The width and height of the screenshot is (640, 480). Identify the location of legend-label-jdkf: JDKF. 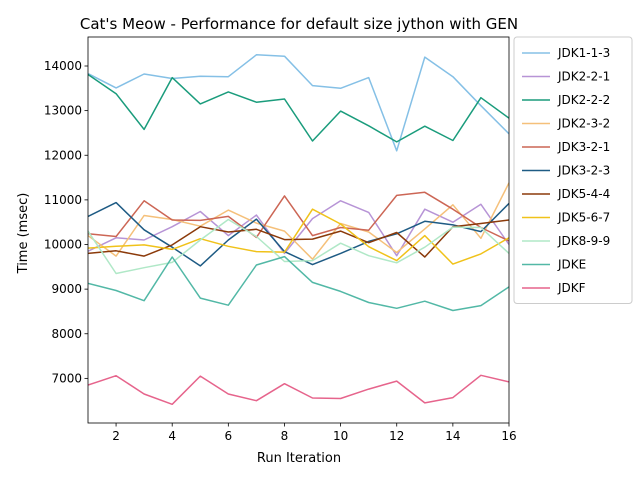
(571, 288).